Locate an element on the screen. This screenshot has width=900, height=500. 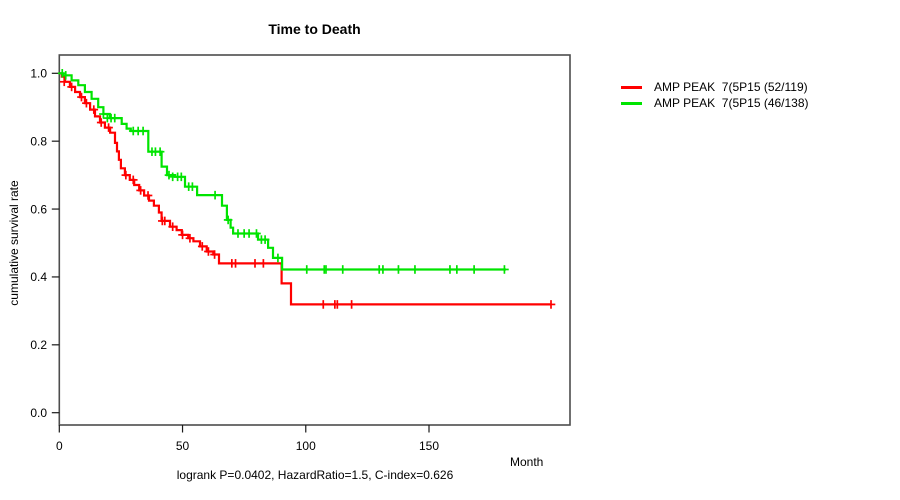
y-tick-label: 0.4 is located at coordinates (38, 277).